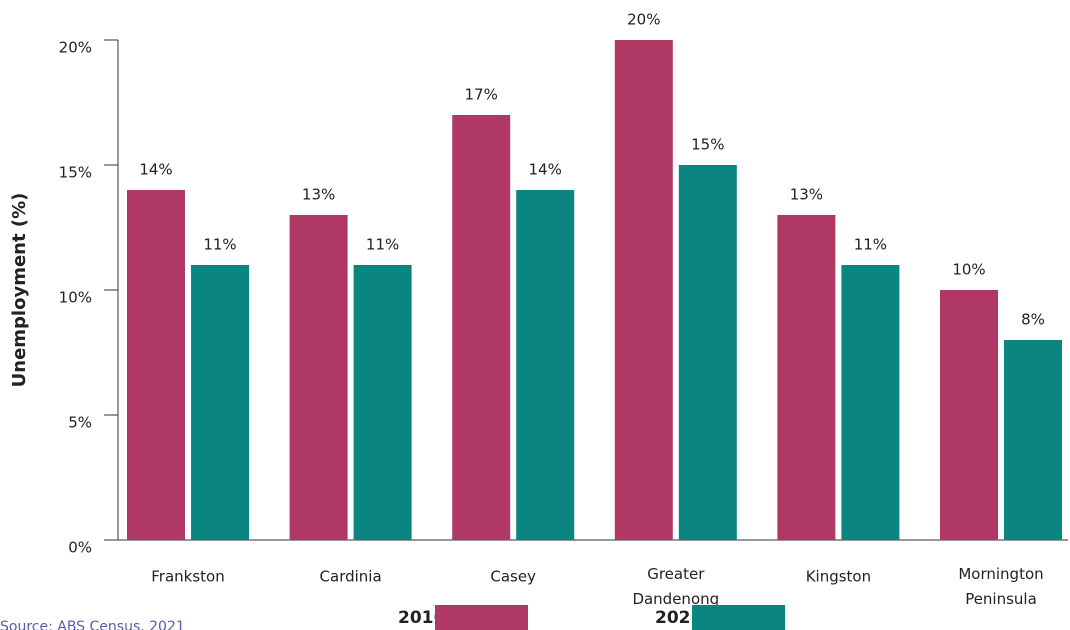  What do you see at coordinates (707, 145) in the screenshot?
I see `data-label: 15%` at bounding box center [707, 145].